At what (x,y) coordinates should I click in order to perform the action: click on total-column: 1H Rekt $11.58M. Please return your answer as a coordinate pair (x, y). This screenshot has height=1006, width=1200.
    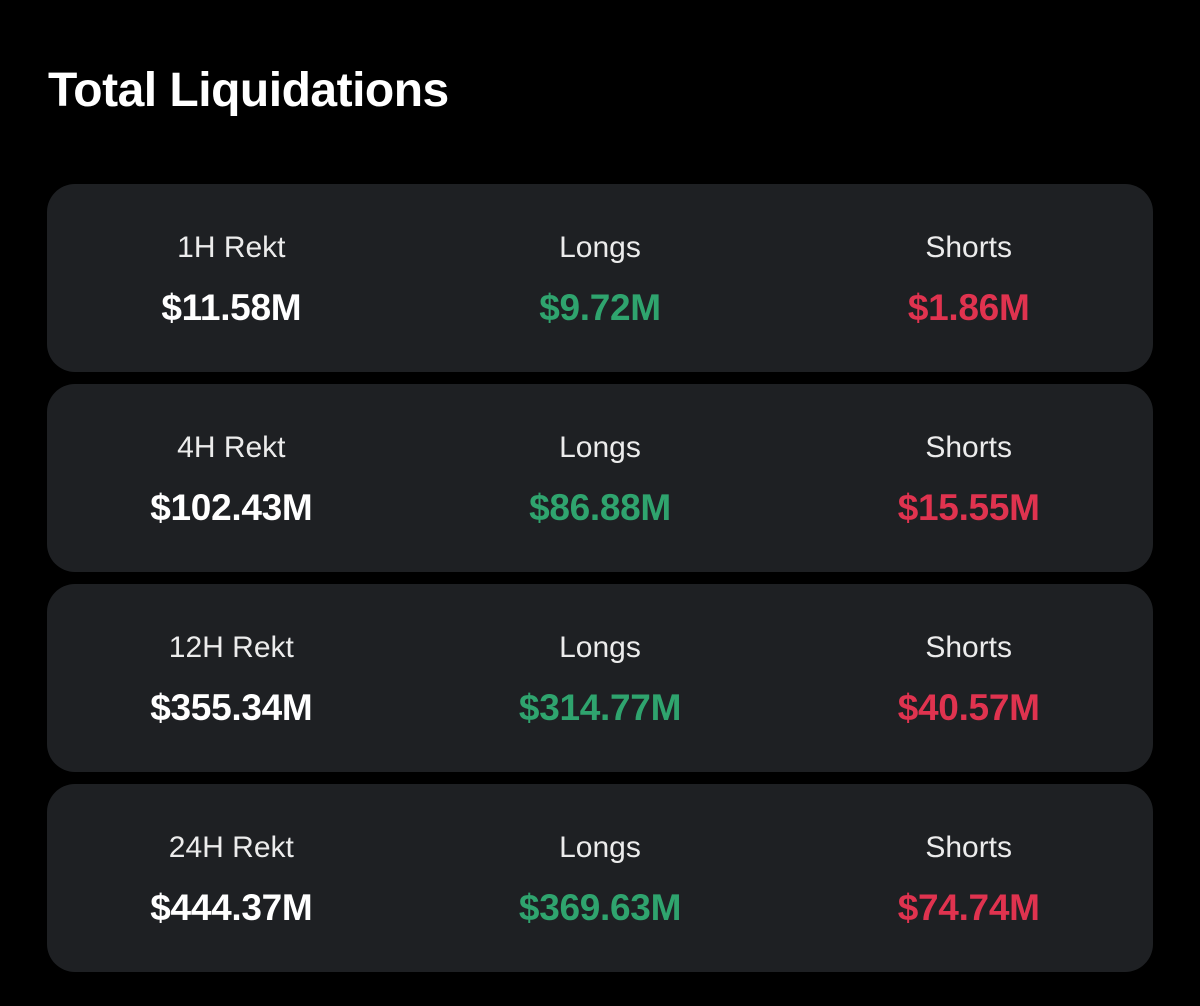
    Looking at the image, I should click on (231, 278).